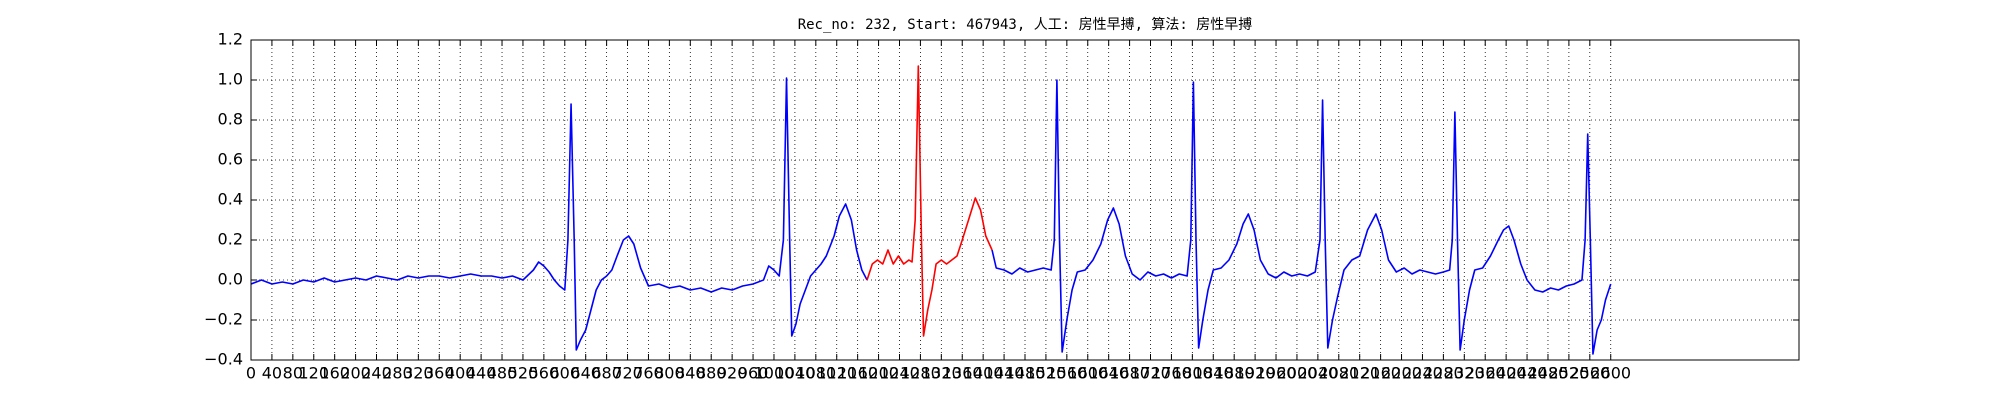 Image resolution: width=2000 pixels, height=400 pixels. What do you see at coordinates (1506, 373) in the screenshot?
I see `x-tick-label: 2400` at bounding box center [1506, 373].